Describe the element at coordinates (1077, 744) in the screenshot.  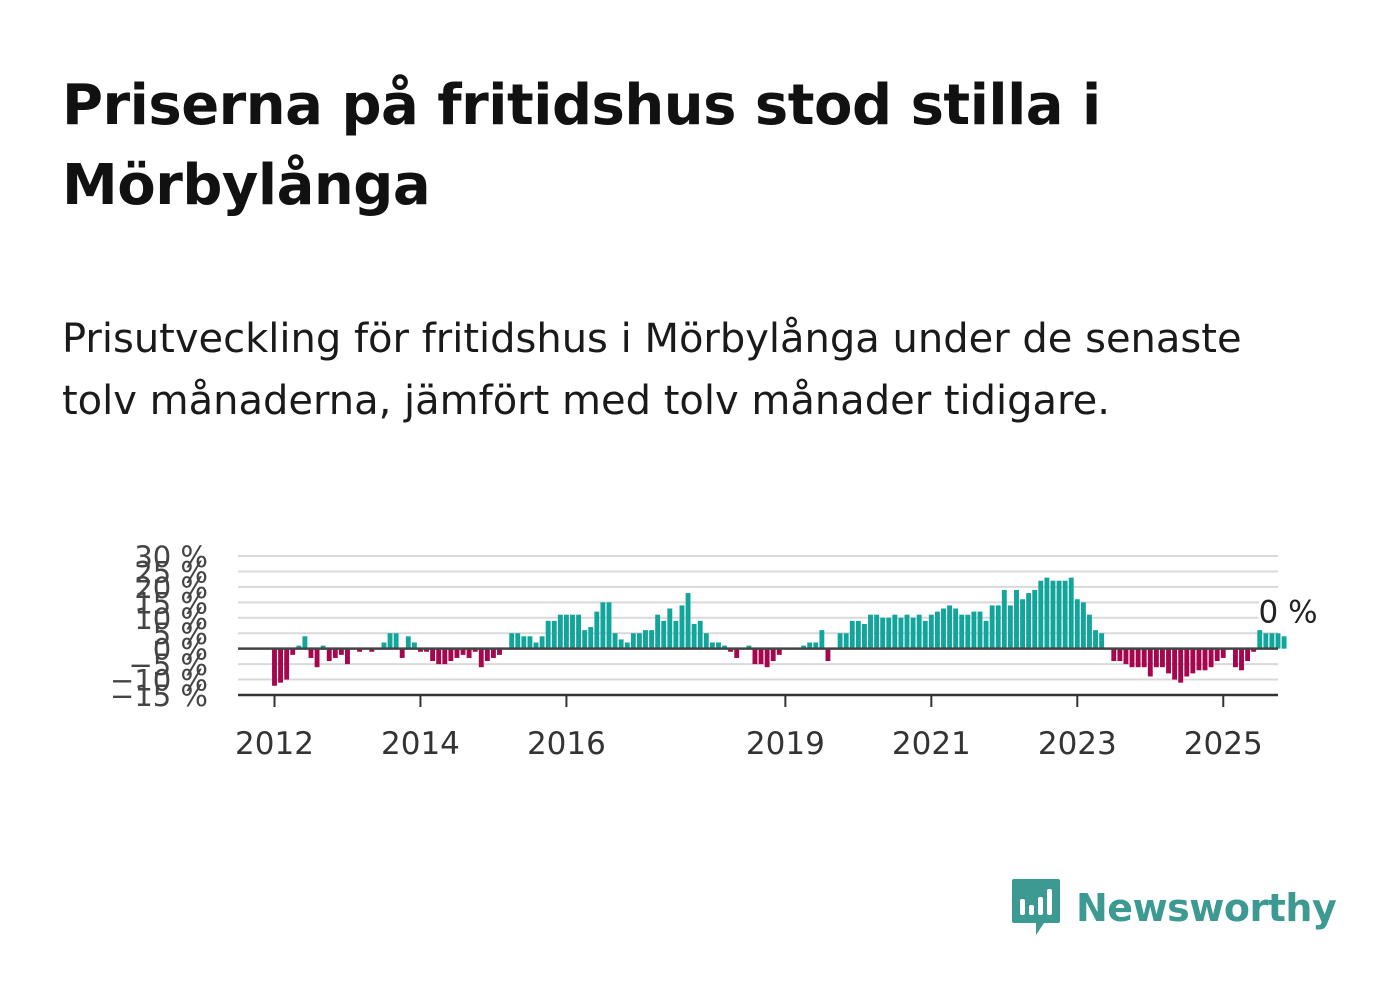
I see `x-tick-label: 2023` at that location.